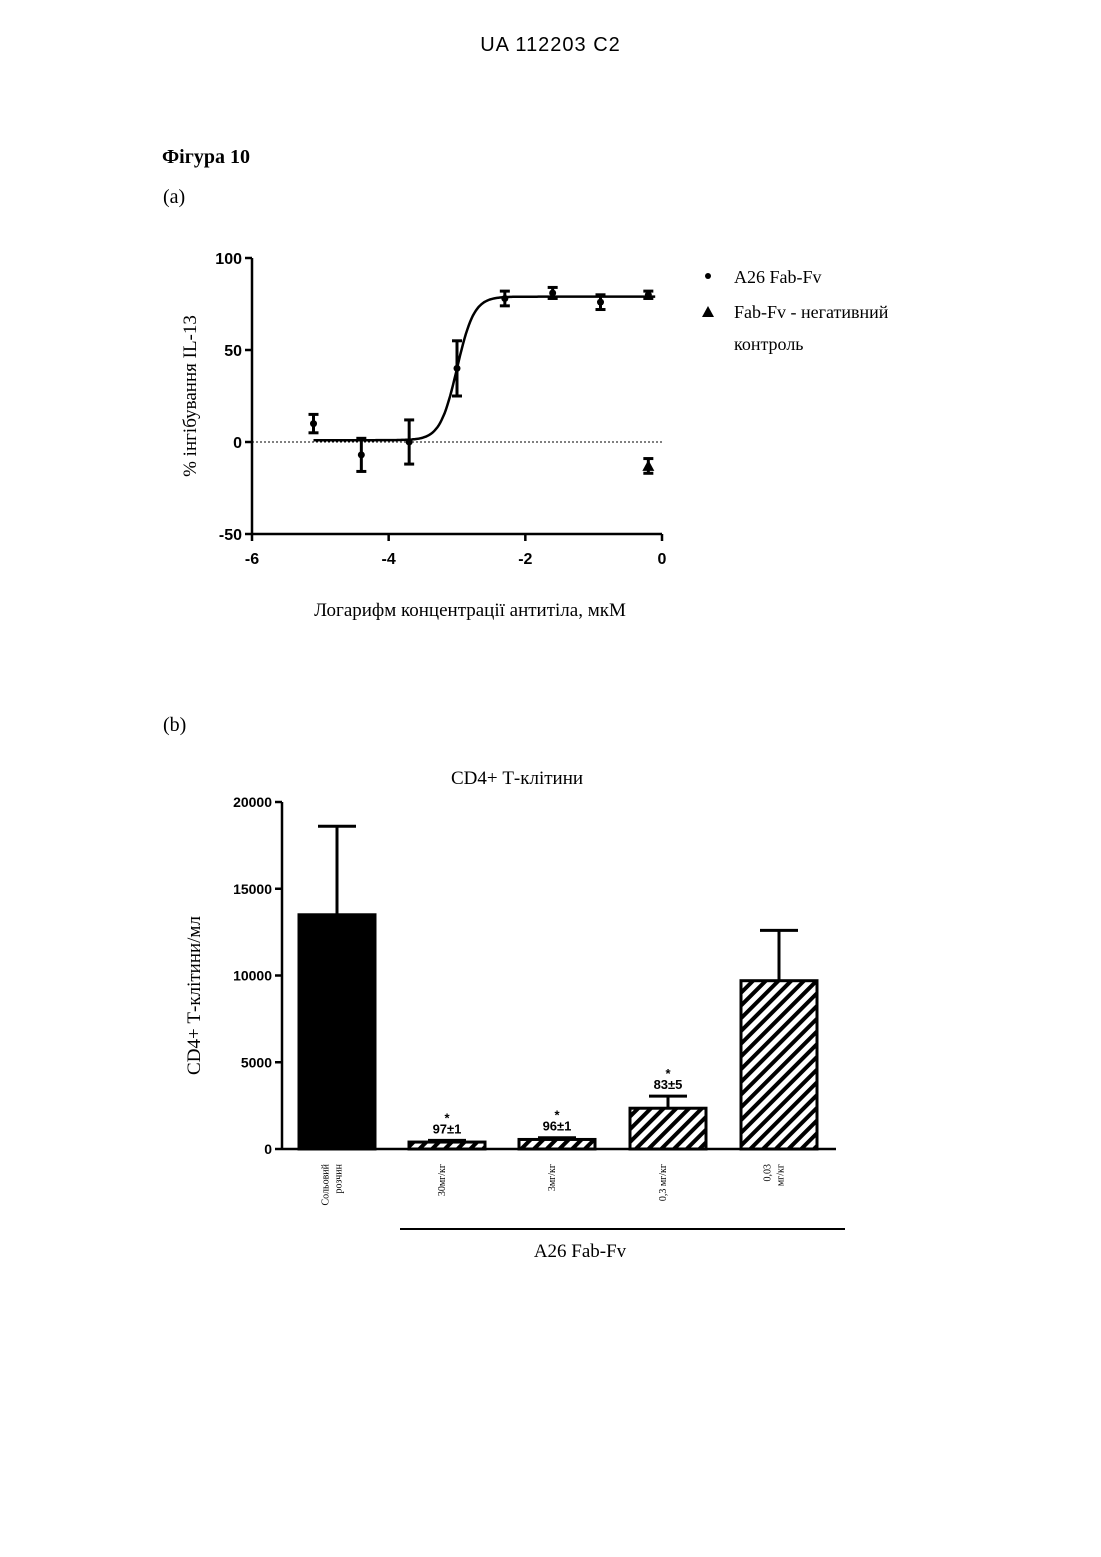  Describe the element at coordinates (768, 1173) in the screenshot. I see `category-label: 0,03` at that location.